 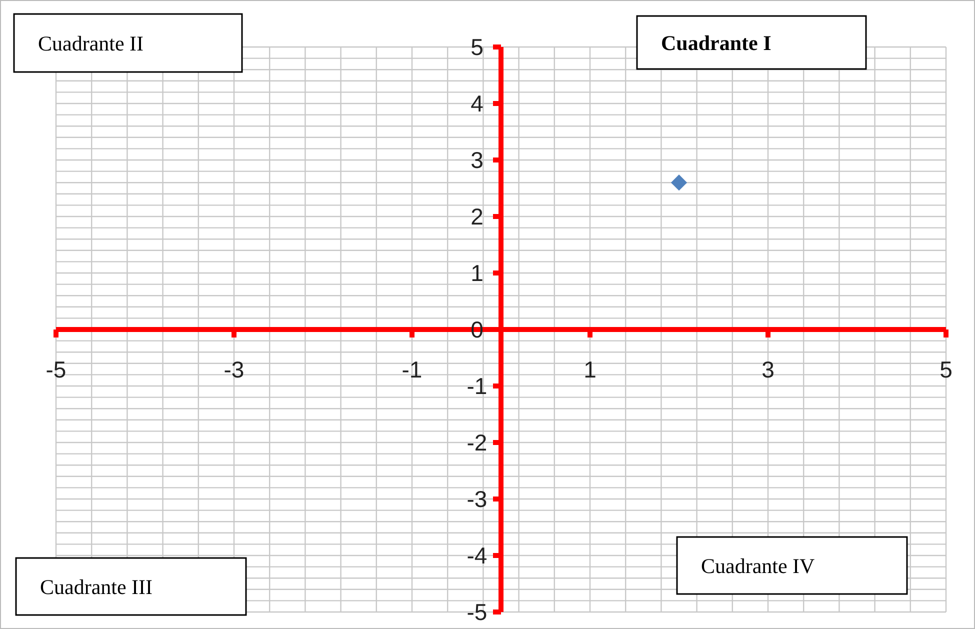 What do you see at coordinates (477, 612) in the screenshot?
I see `y-tick-label: -5` at bounding box center [477, 612].